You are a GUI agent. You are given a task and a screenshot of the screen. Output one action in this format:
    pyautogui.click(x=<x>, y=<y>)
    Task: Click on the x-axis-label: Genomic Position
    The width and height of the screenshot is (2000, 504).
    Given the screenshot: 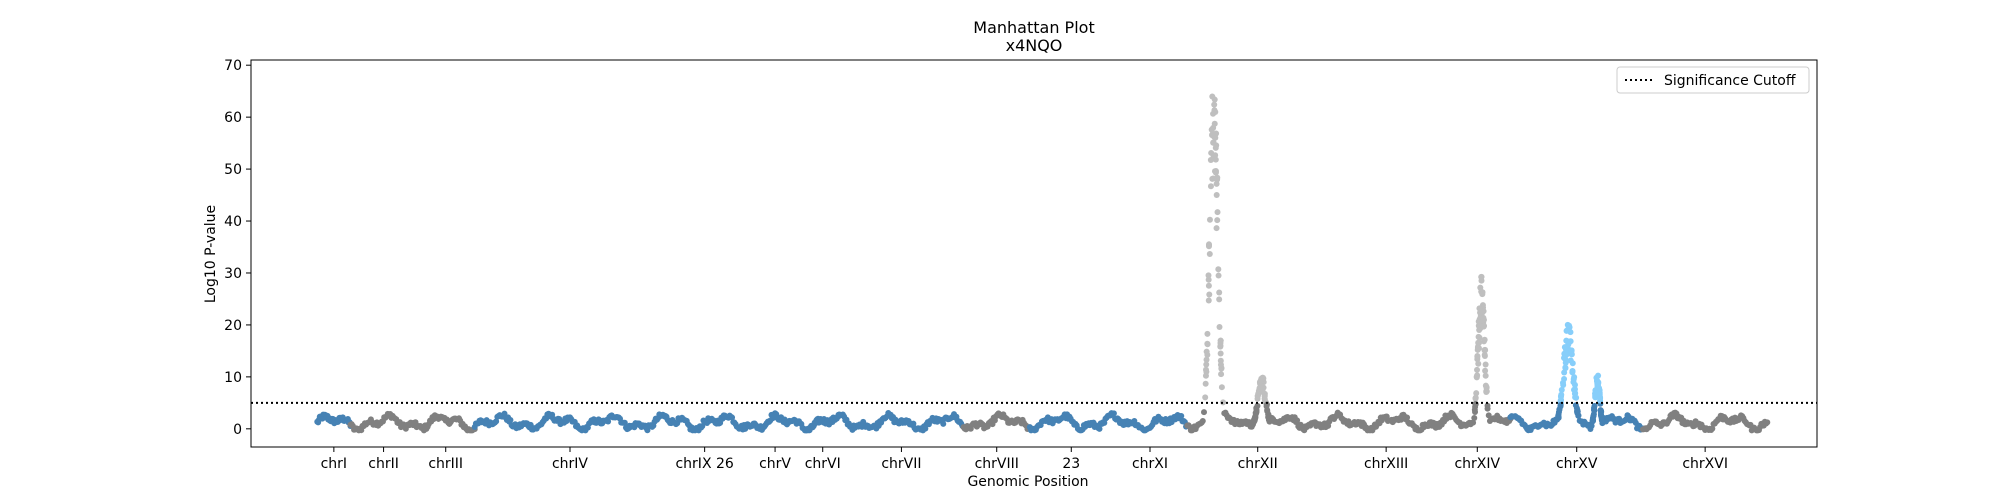 What is the action you would take?
    pyautogui.click(x=1027, y=482)
    